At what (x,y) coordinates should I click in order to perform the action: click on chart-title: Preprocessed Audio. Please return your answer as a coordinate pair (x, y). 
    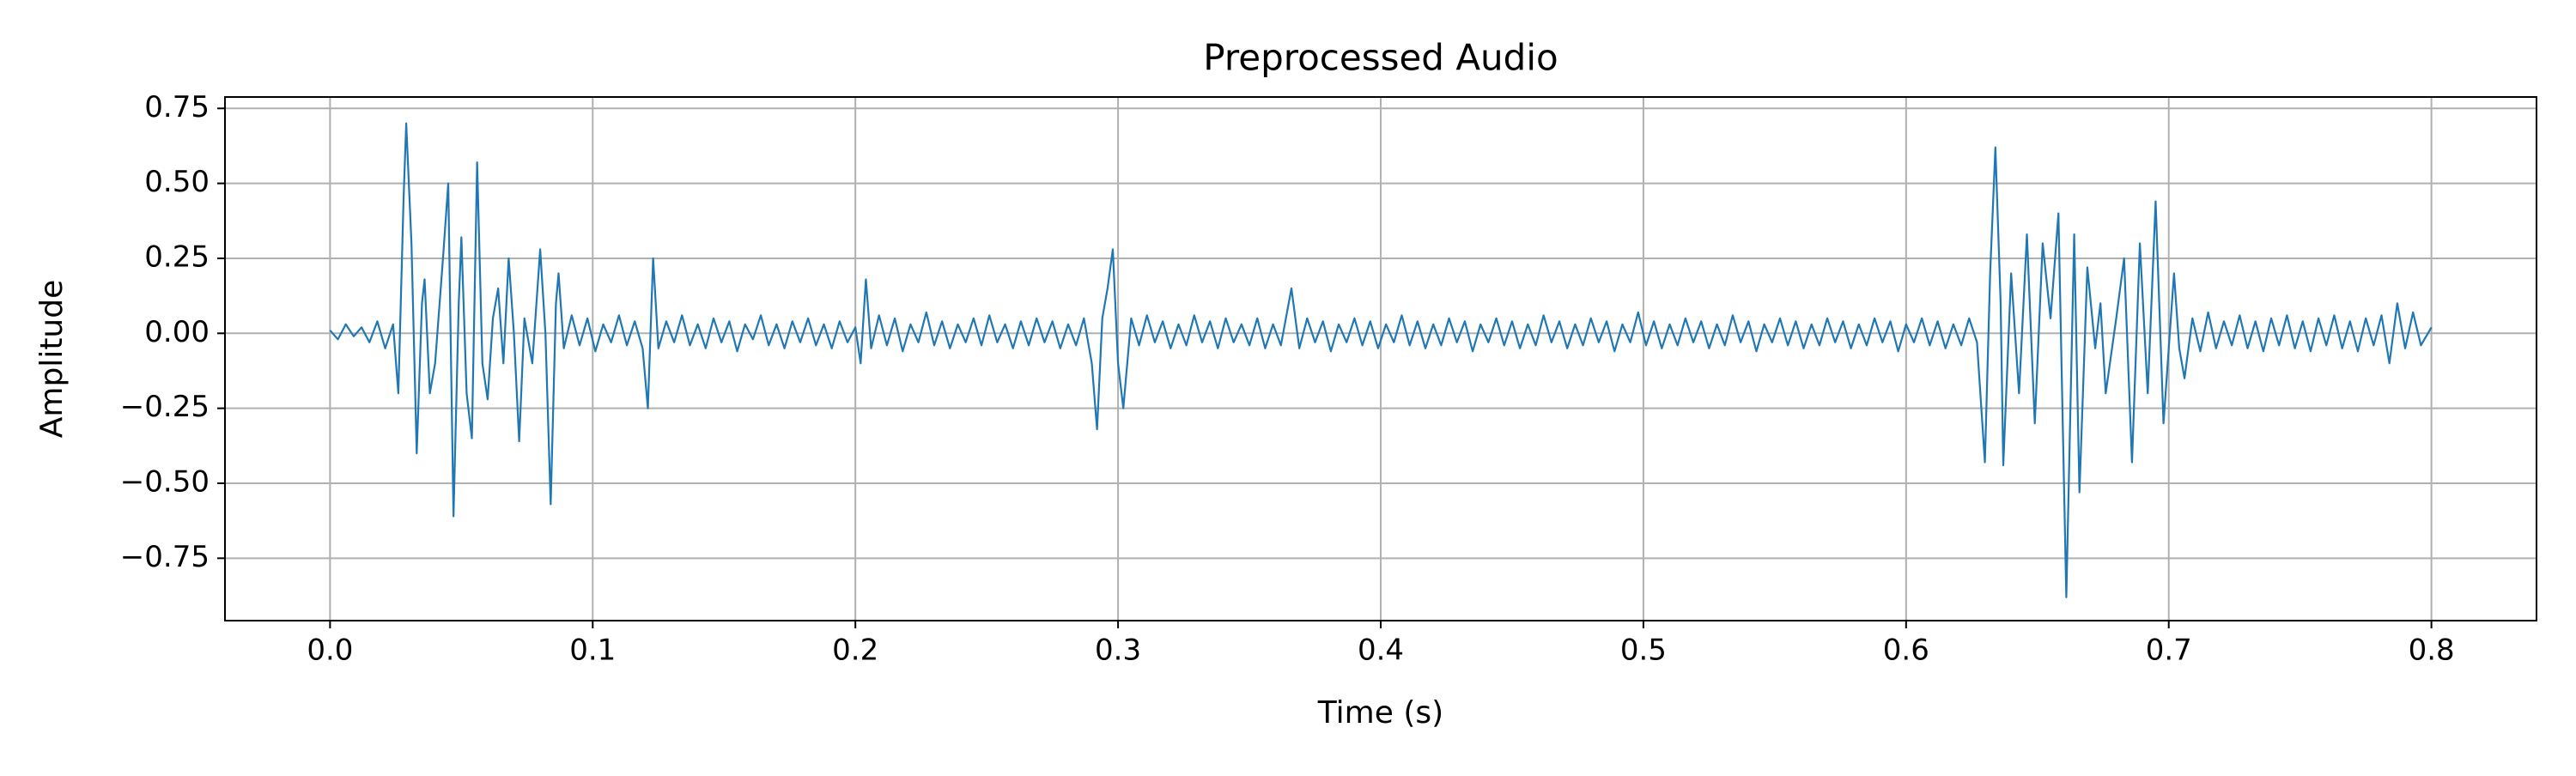
    Looking at the image, I should click on (1380, 58).